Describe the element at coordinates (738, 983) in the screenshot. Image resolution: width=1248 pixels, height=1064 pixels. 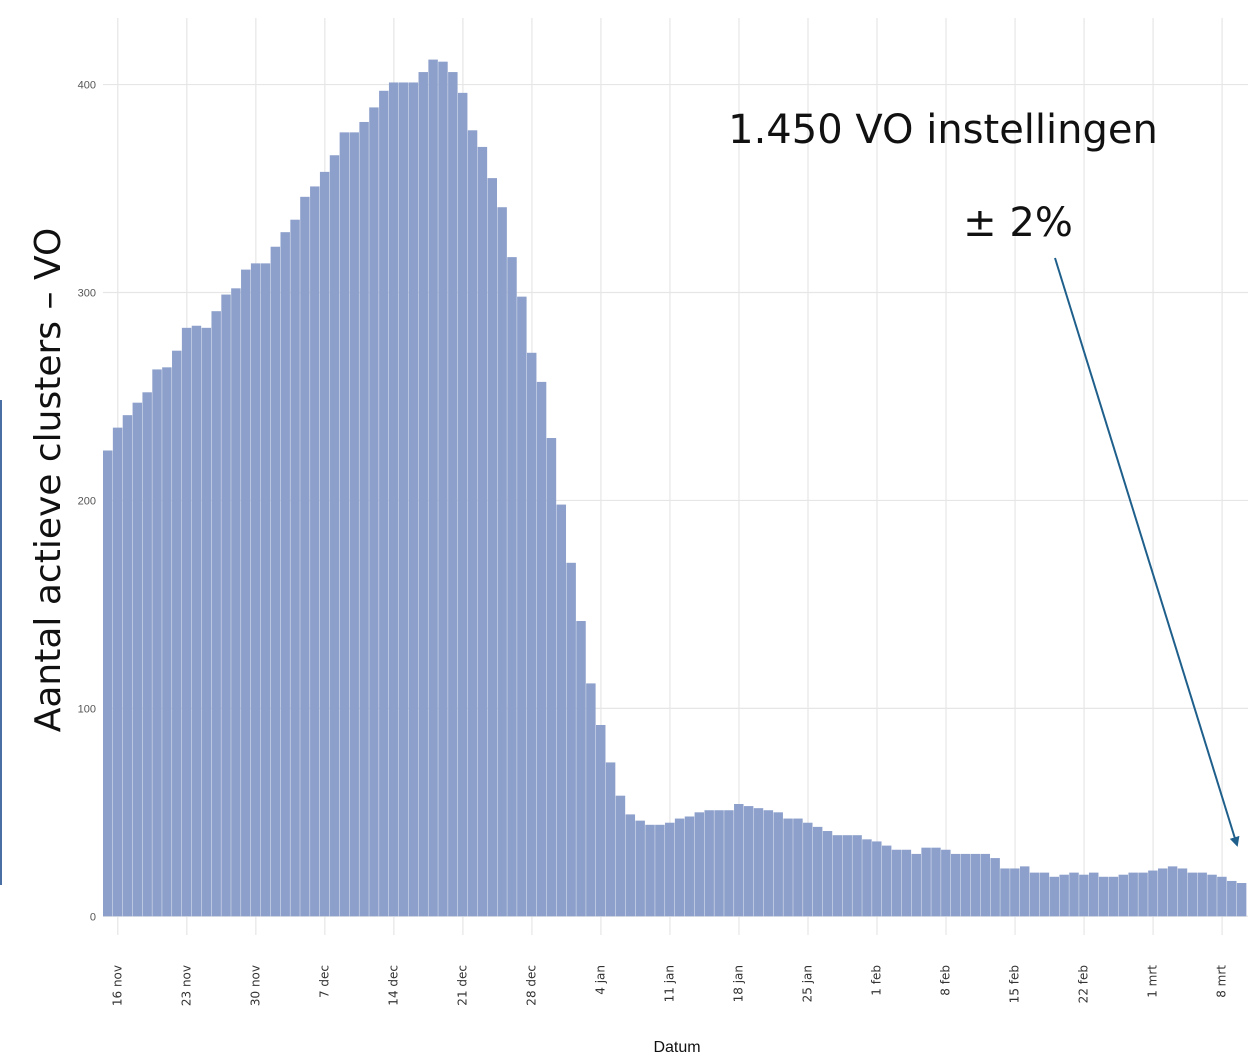
I see `x-tick-label: 18 jan` at that location.